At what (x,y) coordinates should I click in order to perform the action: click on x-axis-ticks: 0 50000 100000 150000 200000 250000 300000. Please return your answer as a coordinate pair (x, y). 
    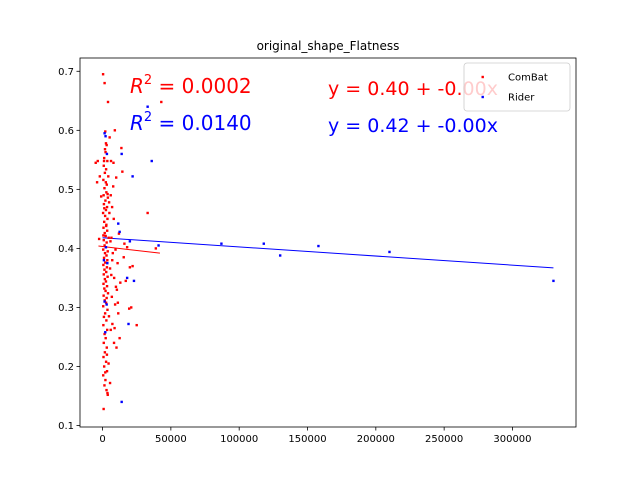
    Looking at the image, I should click on (315, 436).